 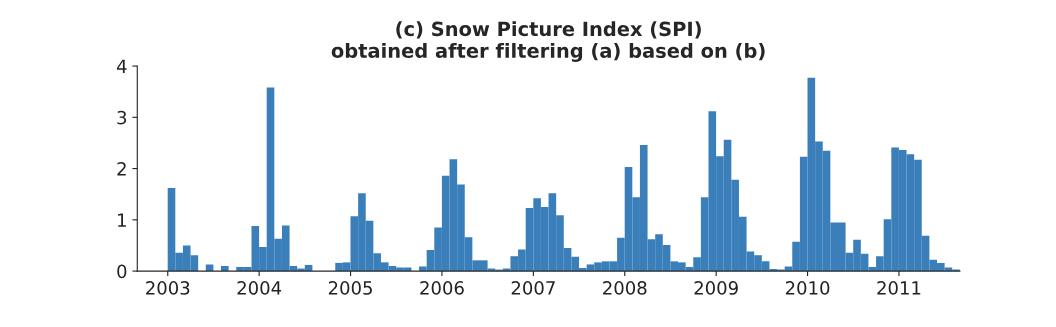 I want to click on y-tick-label: 2, so click(x=121, y=169).